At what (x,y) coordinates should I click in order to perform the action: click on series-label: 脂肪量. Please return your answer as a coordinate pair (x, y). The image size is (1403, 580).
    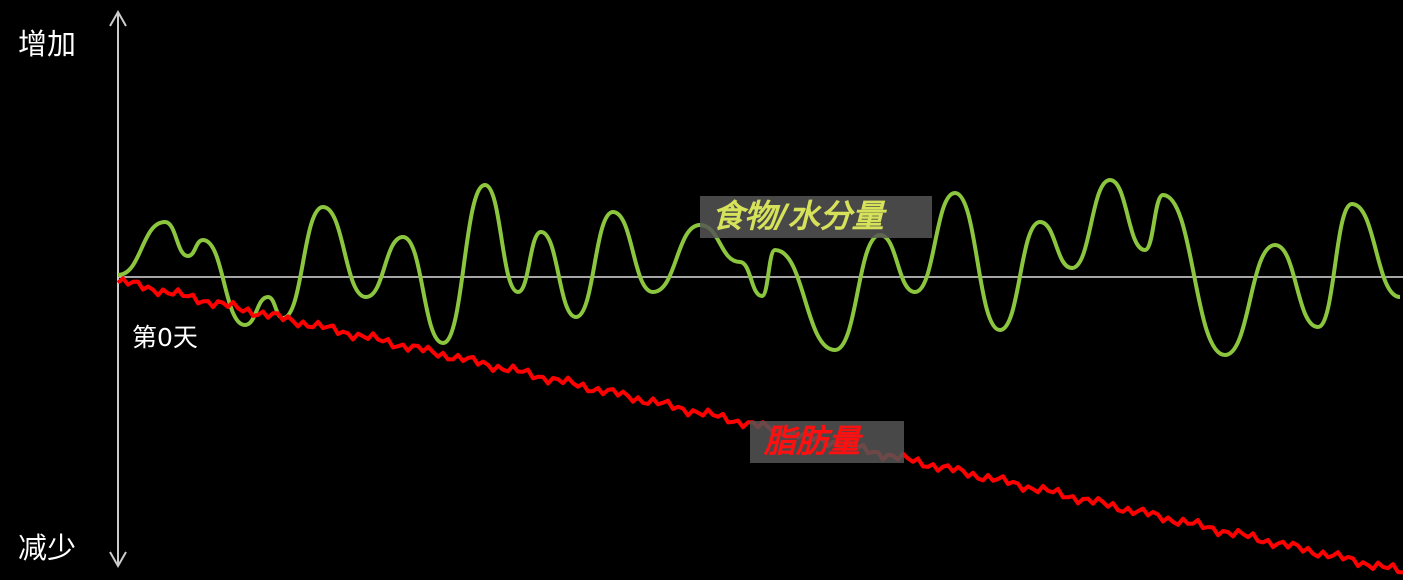
    Looking at the image, I should click on (813, 441).